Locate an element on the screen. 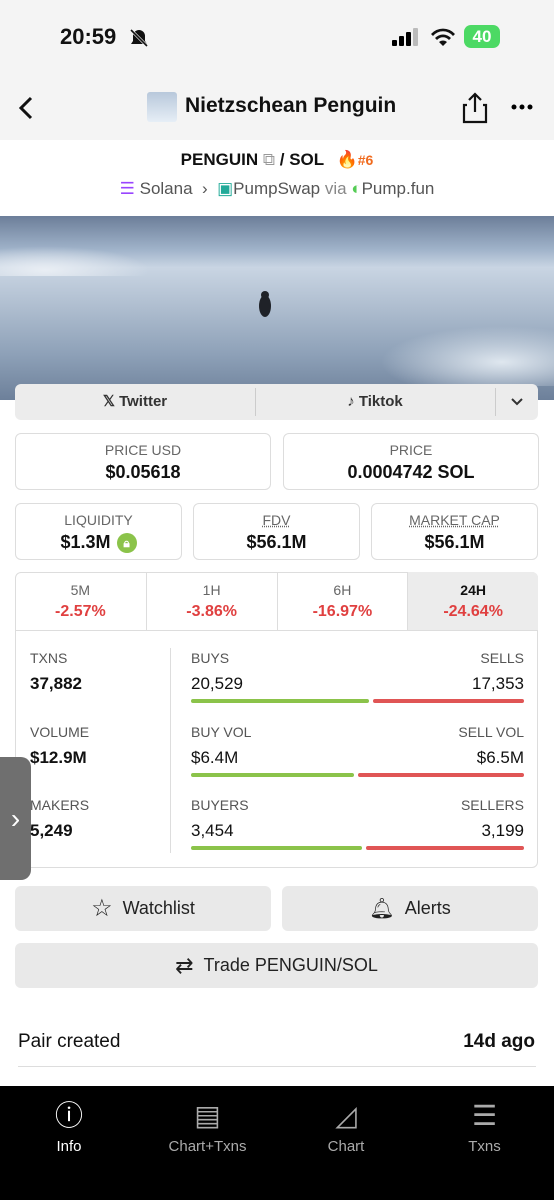 The width and height of the screenshot is (554, 1200). metric-value: $56.1M is located at coordinates (276, 542).